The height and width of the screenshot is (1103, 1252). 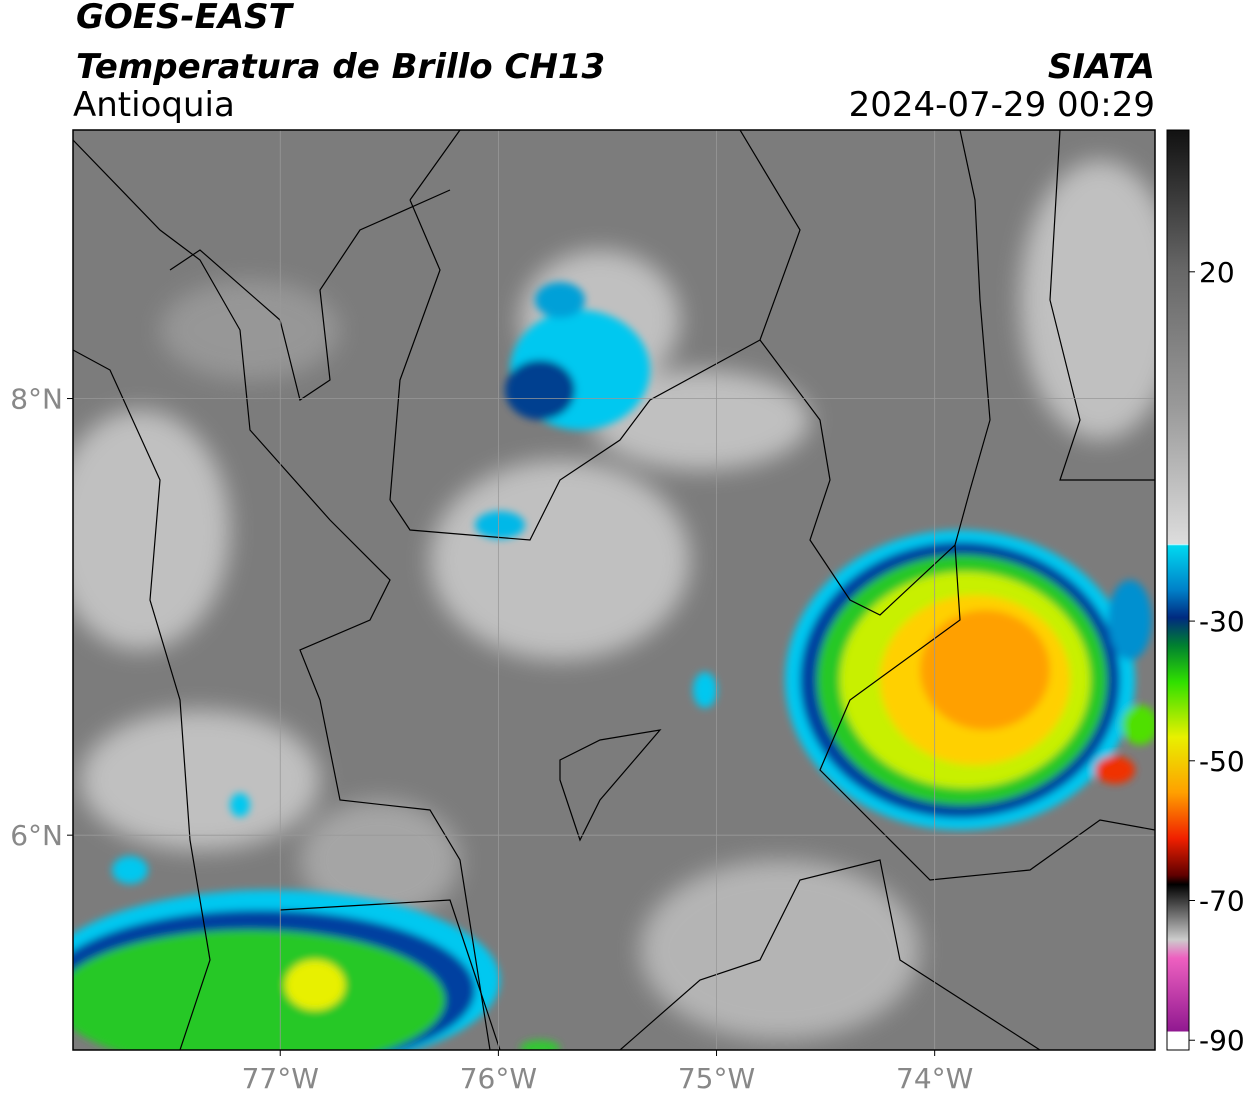 I want to click on subtitle-region: Antioquia, so click(x=154, y=105).